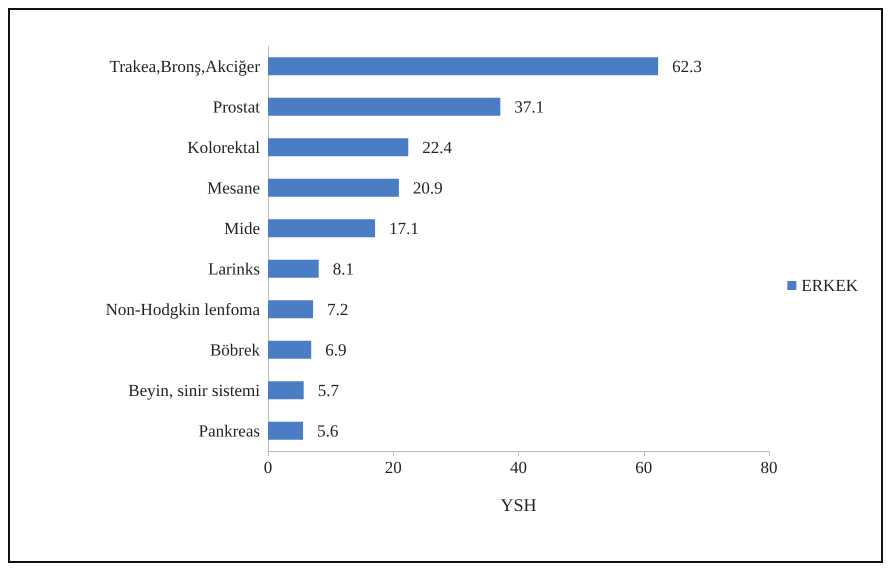 This screenshot has width=891, height=571. I want to click on data-label: 5.6, so click(327, 430).